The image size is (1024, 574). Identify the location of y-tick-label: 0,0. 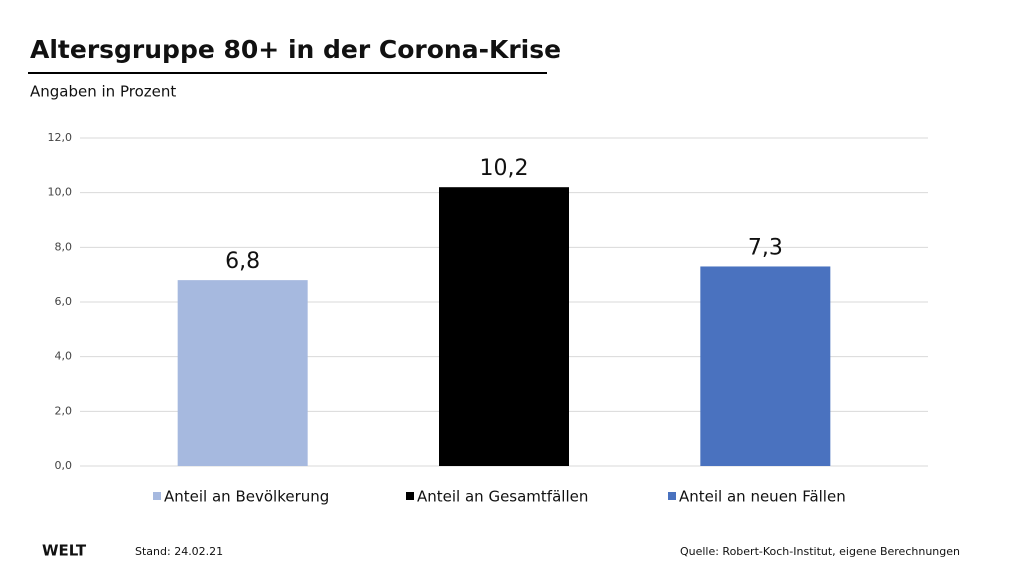
(64, 465).